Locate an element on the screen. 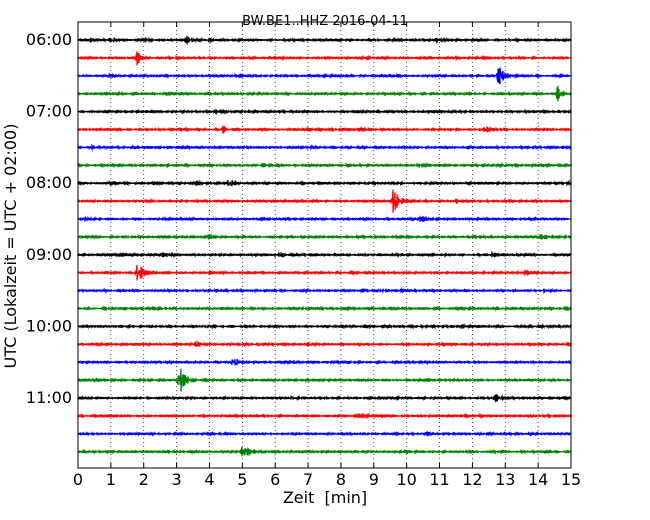 This screenshot has width=650, height=520. x-tick-label: 12 is located at coordinates (472, 479).